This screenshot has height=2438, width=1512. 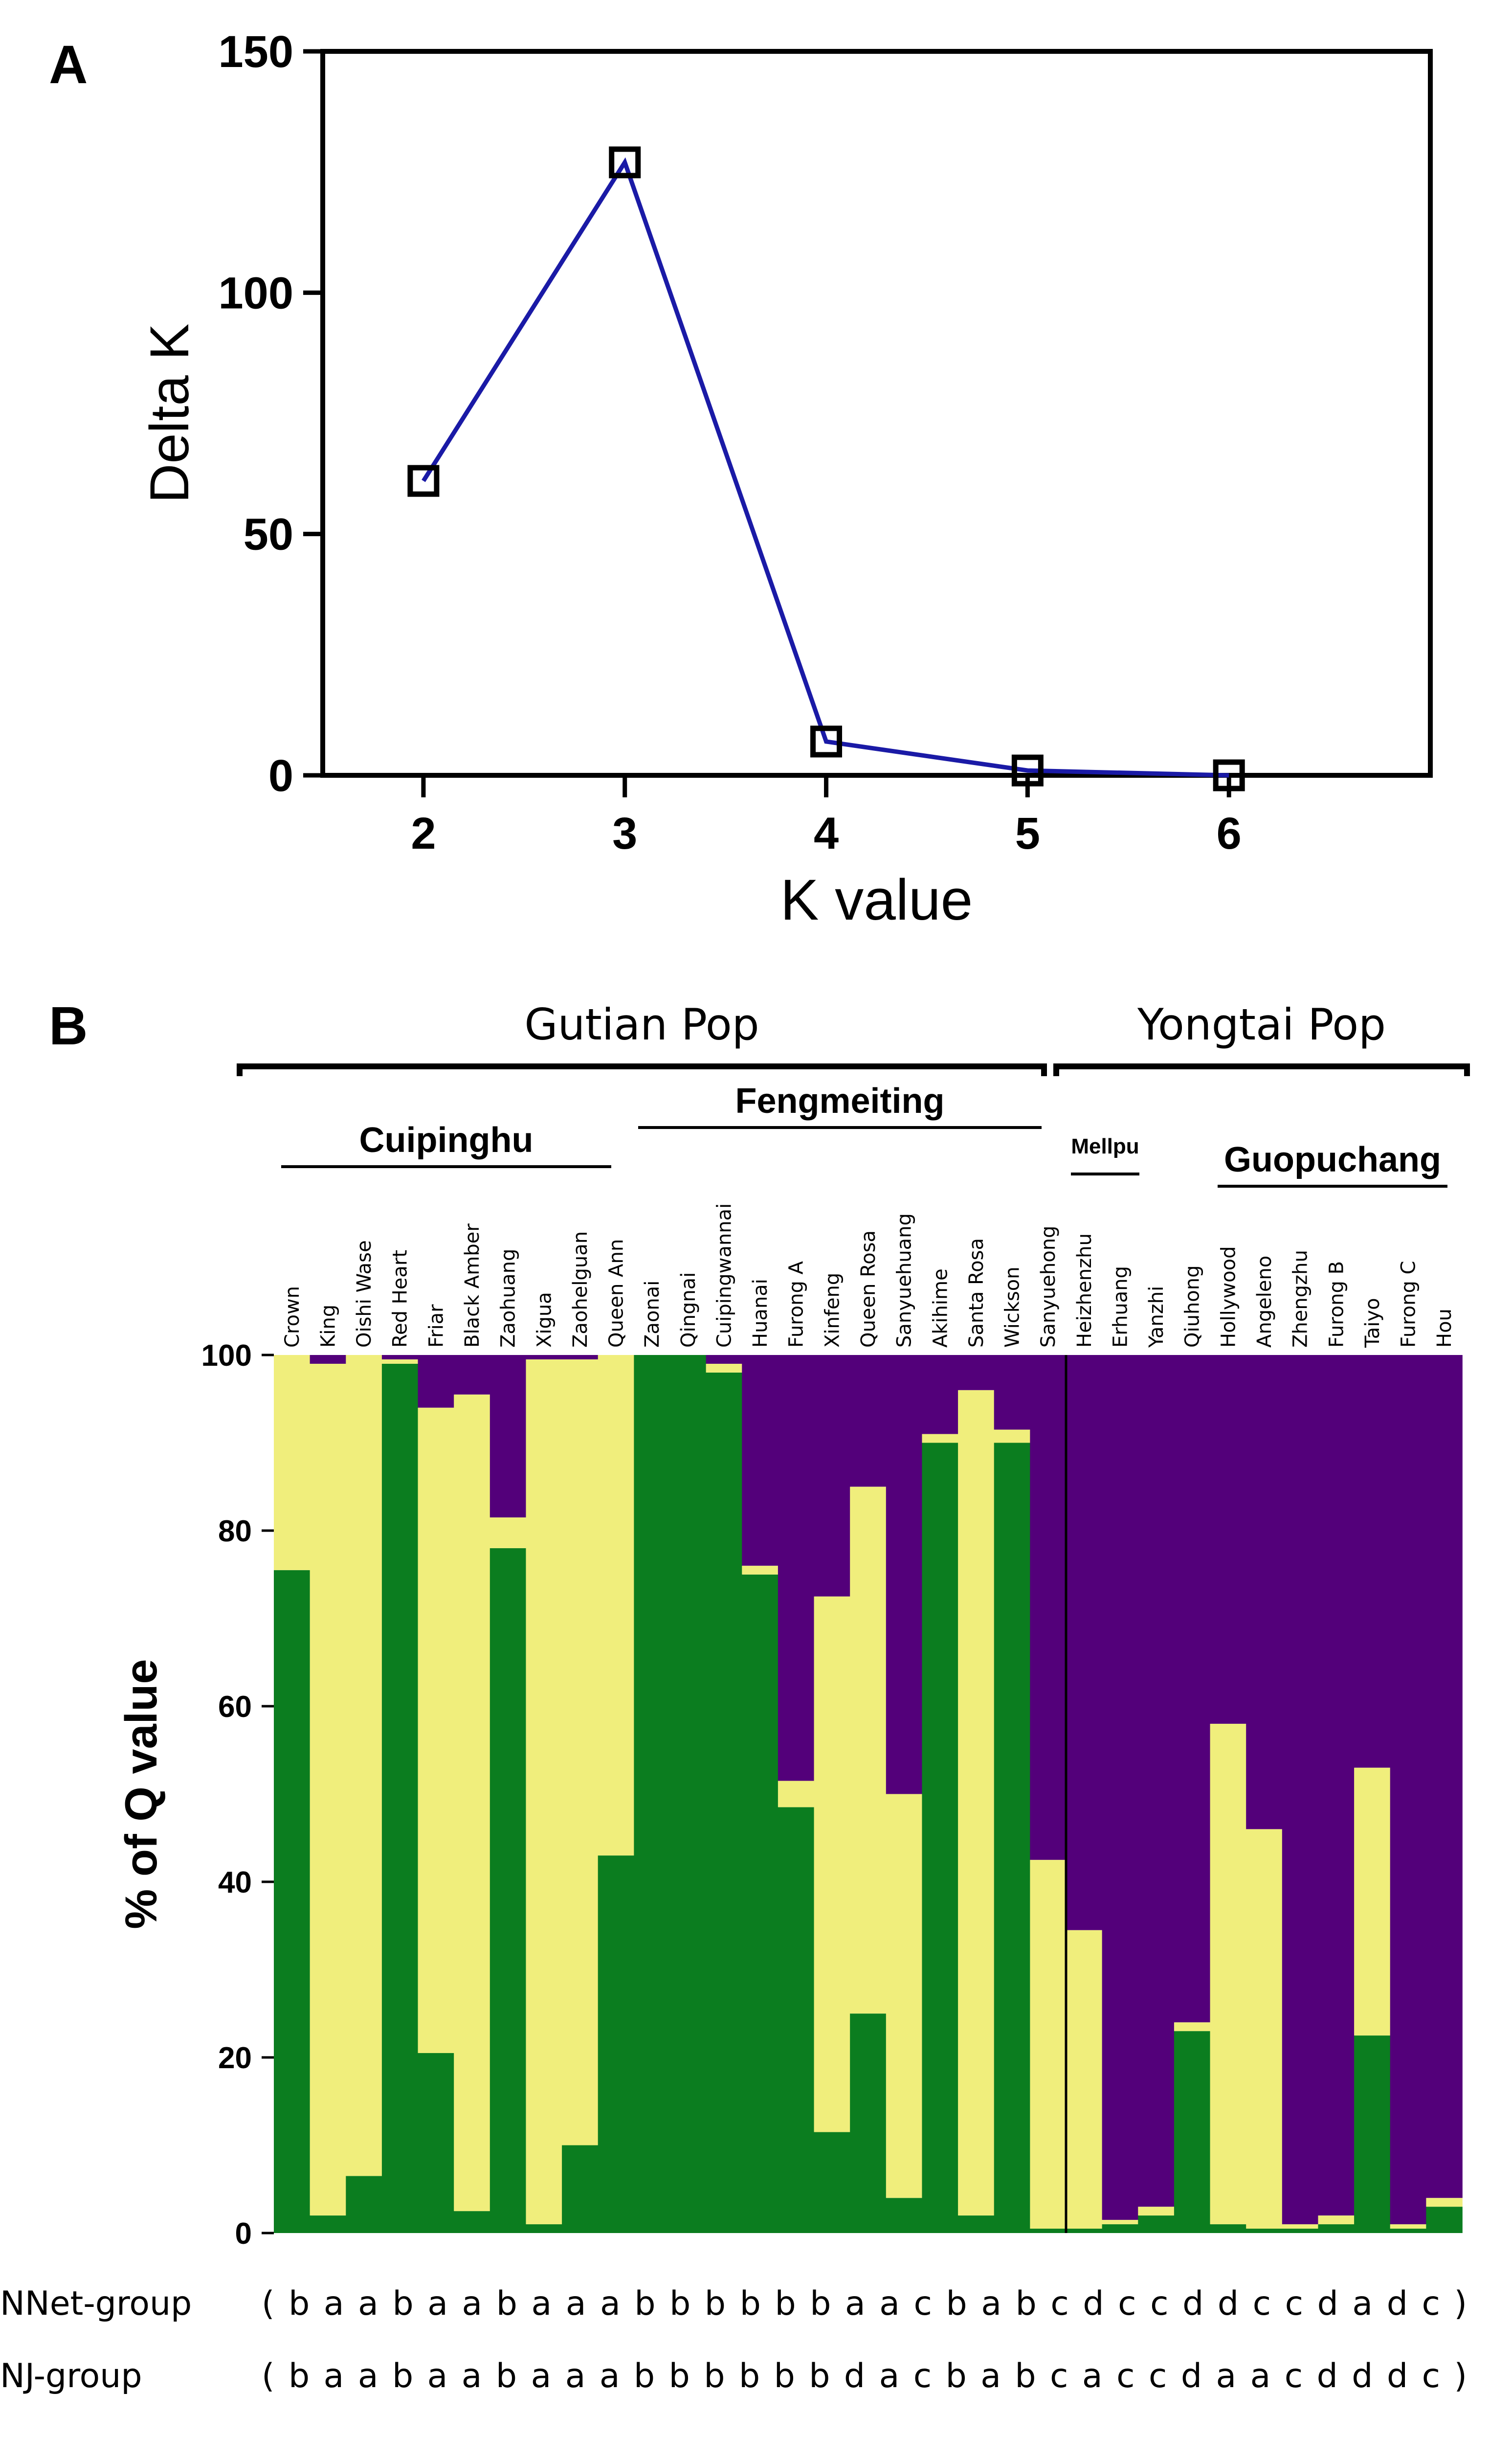 I want to click on sample-label-29: Furong B, so click(x=1337, y=1304).